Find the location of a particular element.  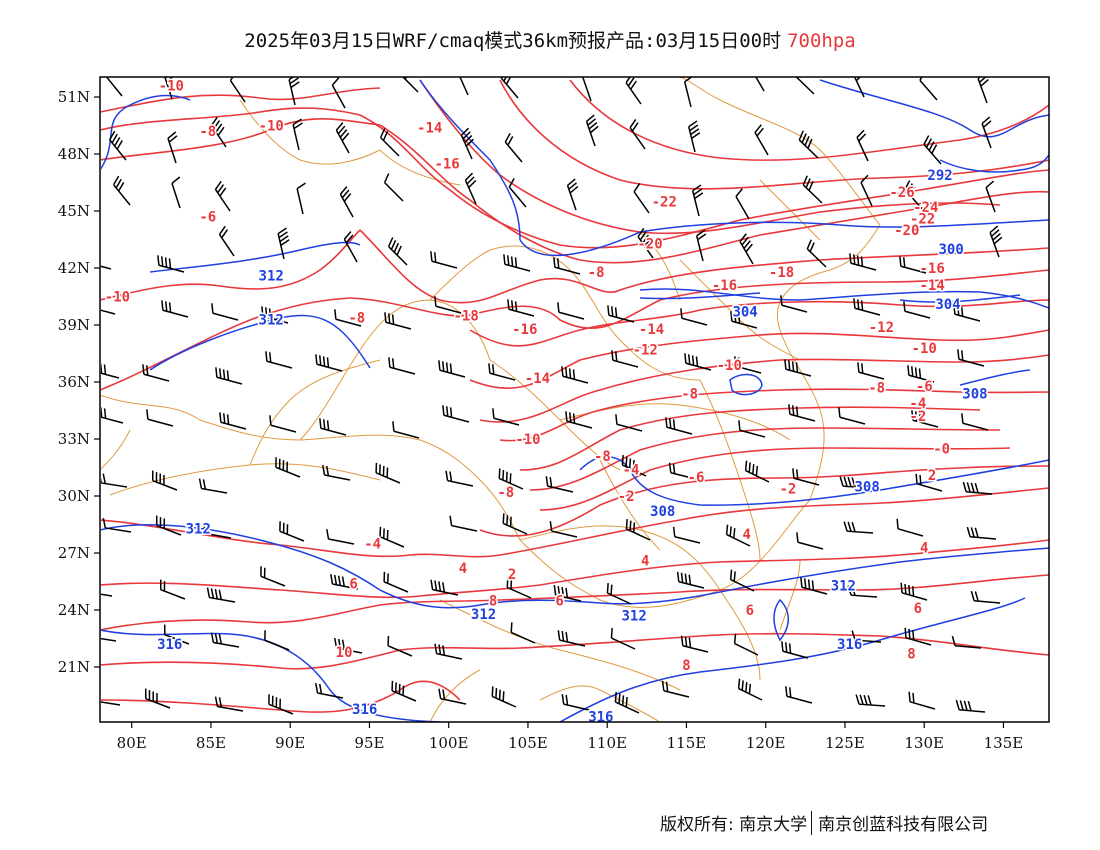

credit-line: 版权所有: 南京大学 南京创蓝科技有限公司 is located at coordinates (824, 822).